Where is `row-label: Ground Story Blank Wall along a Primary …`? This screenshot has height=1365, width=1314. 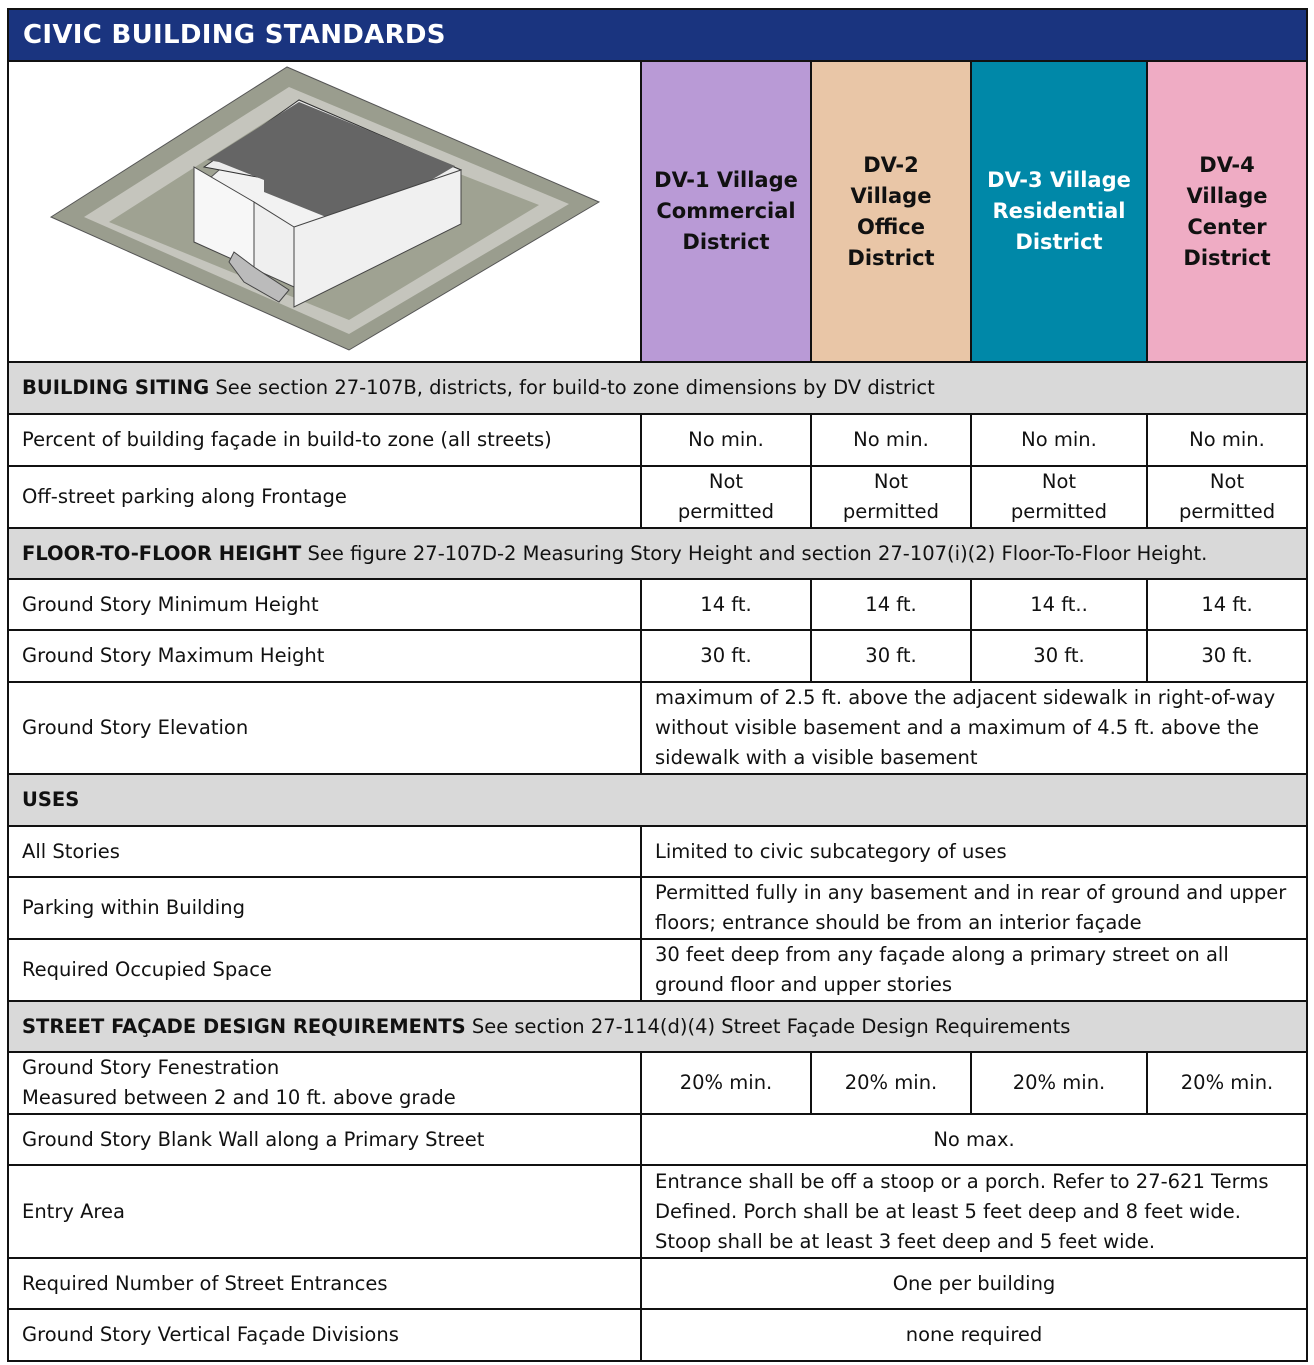 row-label: Ground Story Blank Wall along a Primary … is located at coordinates (324, 1139).